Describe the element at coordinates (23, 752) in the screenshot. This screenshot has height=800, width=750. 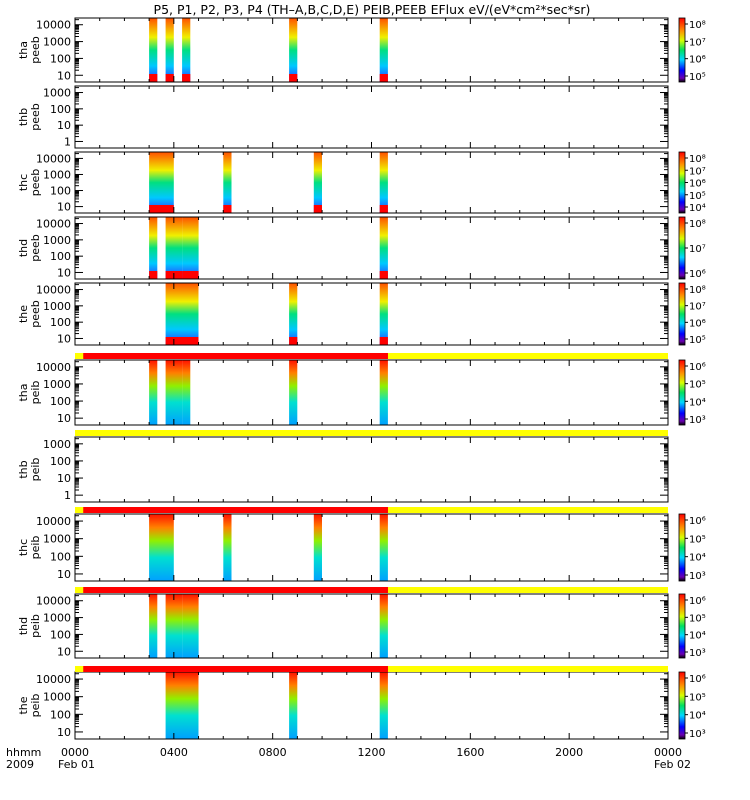
I see `time-axis-row1-label: hhmm` at that location.